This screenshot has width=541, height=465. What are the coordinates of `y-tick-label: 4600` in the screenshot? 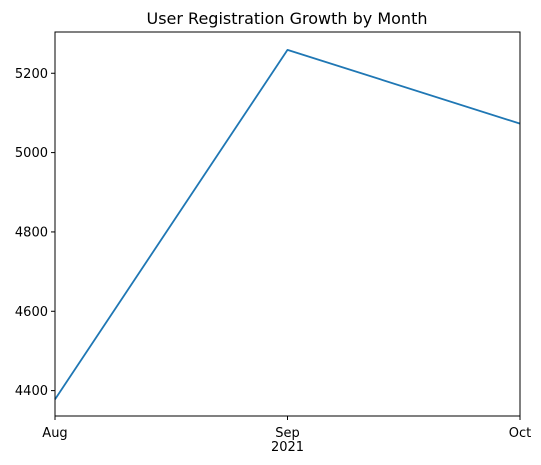 It's located at (31, 312).